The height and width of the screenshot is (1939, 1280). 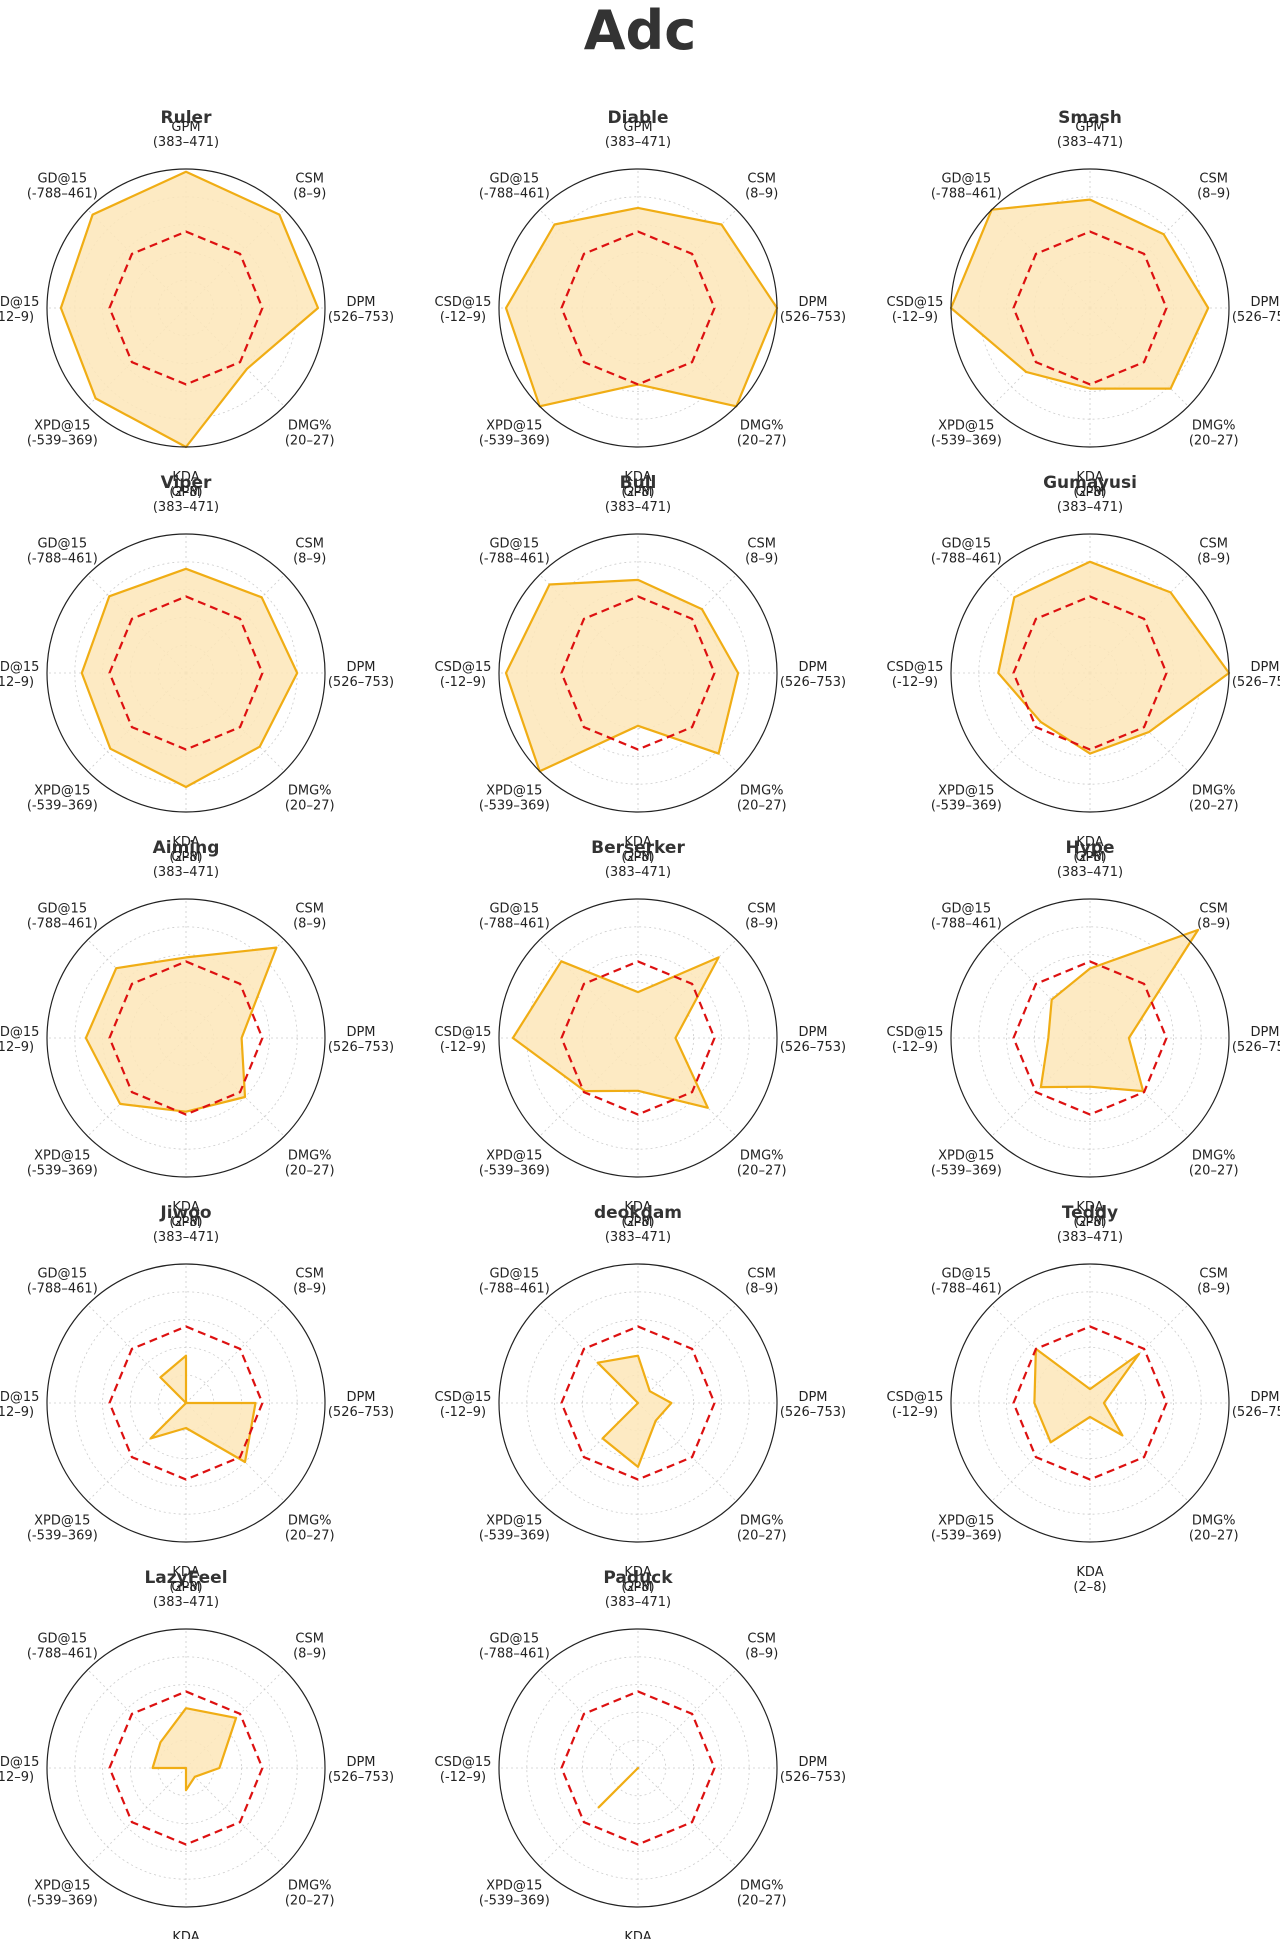 What do you see at coordinates (638, 118) in the screenshot?
I see `panel-title: Diable` at bounding box center [638, 118].